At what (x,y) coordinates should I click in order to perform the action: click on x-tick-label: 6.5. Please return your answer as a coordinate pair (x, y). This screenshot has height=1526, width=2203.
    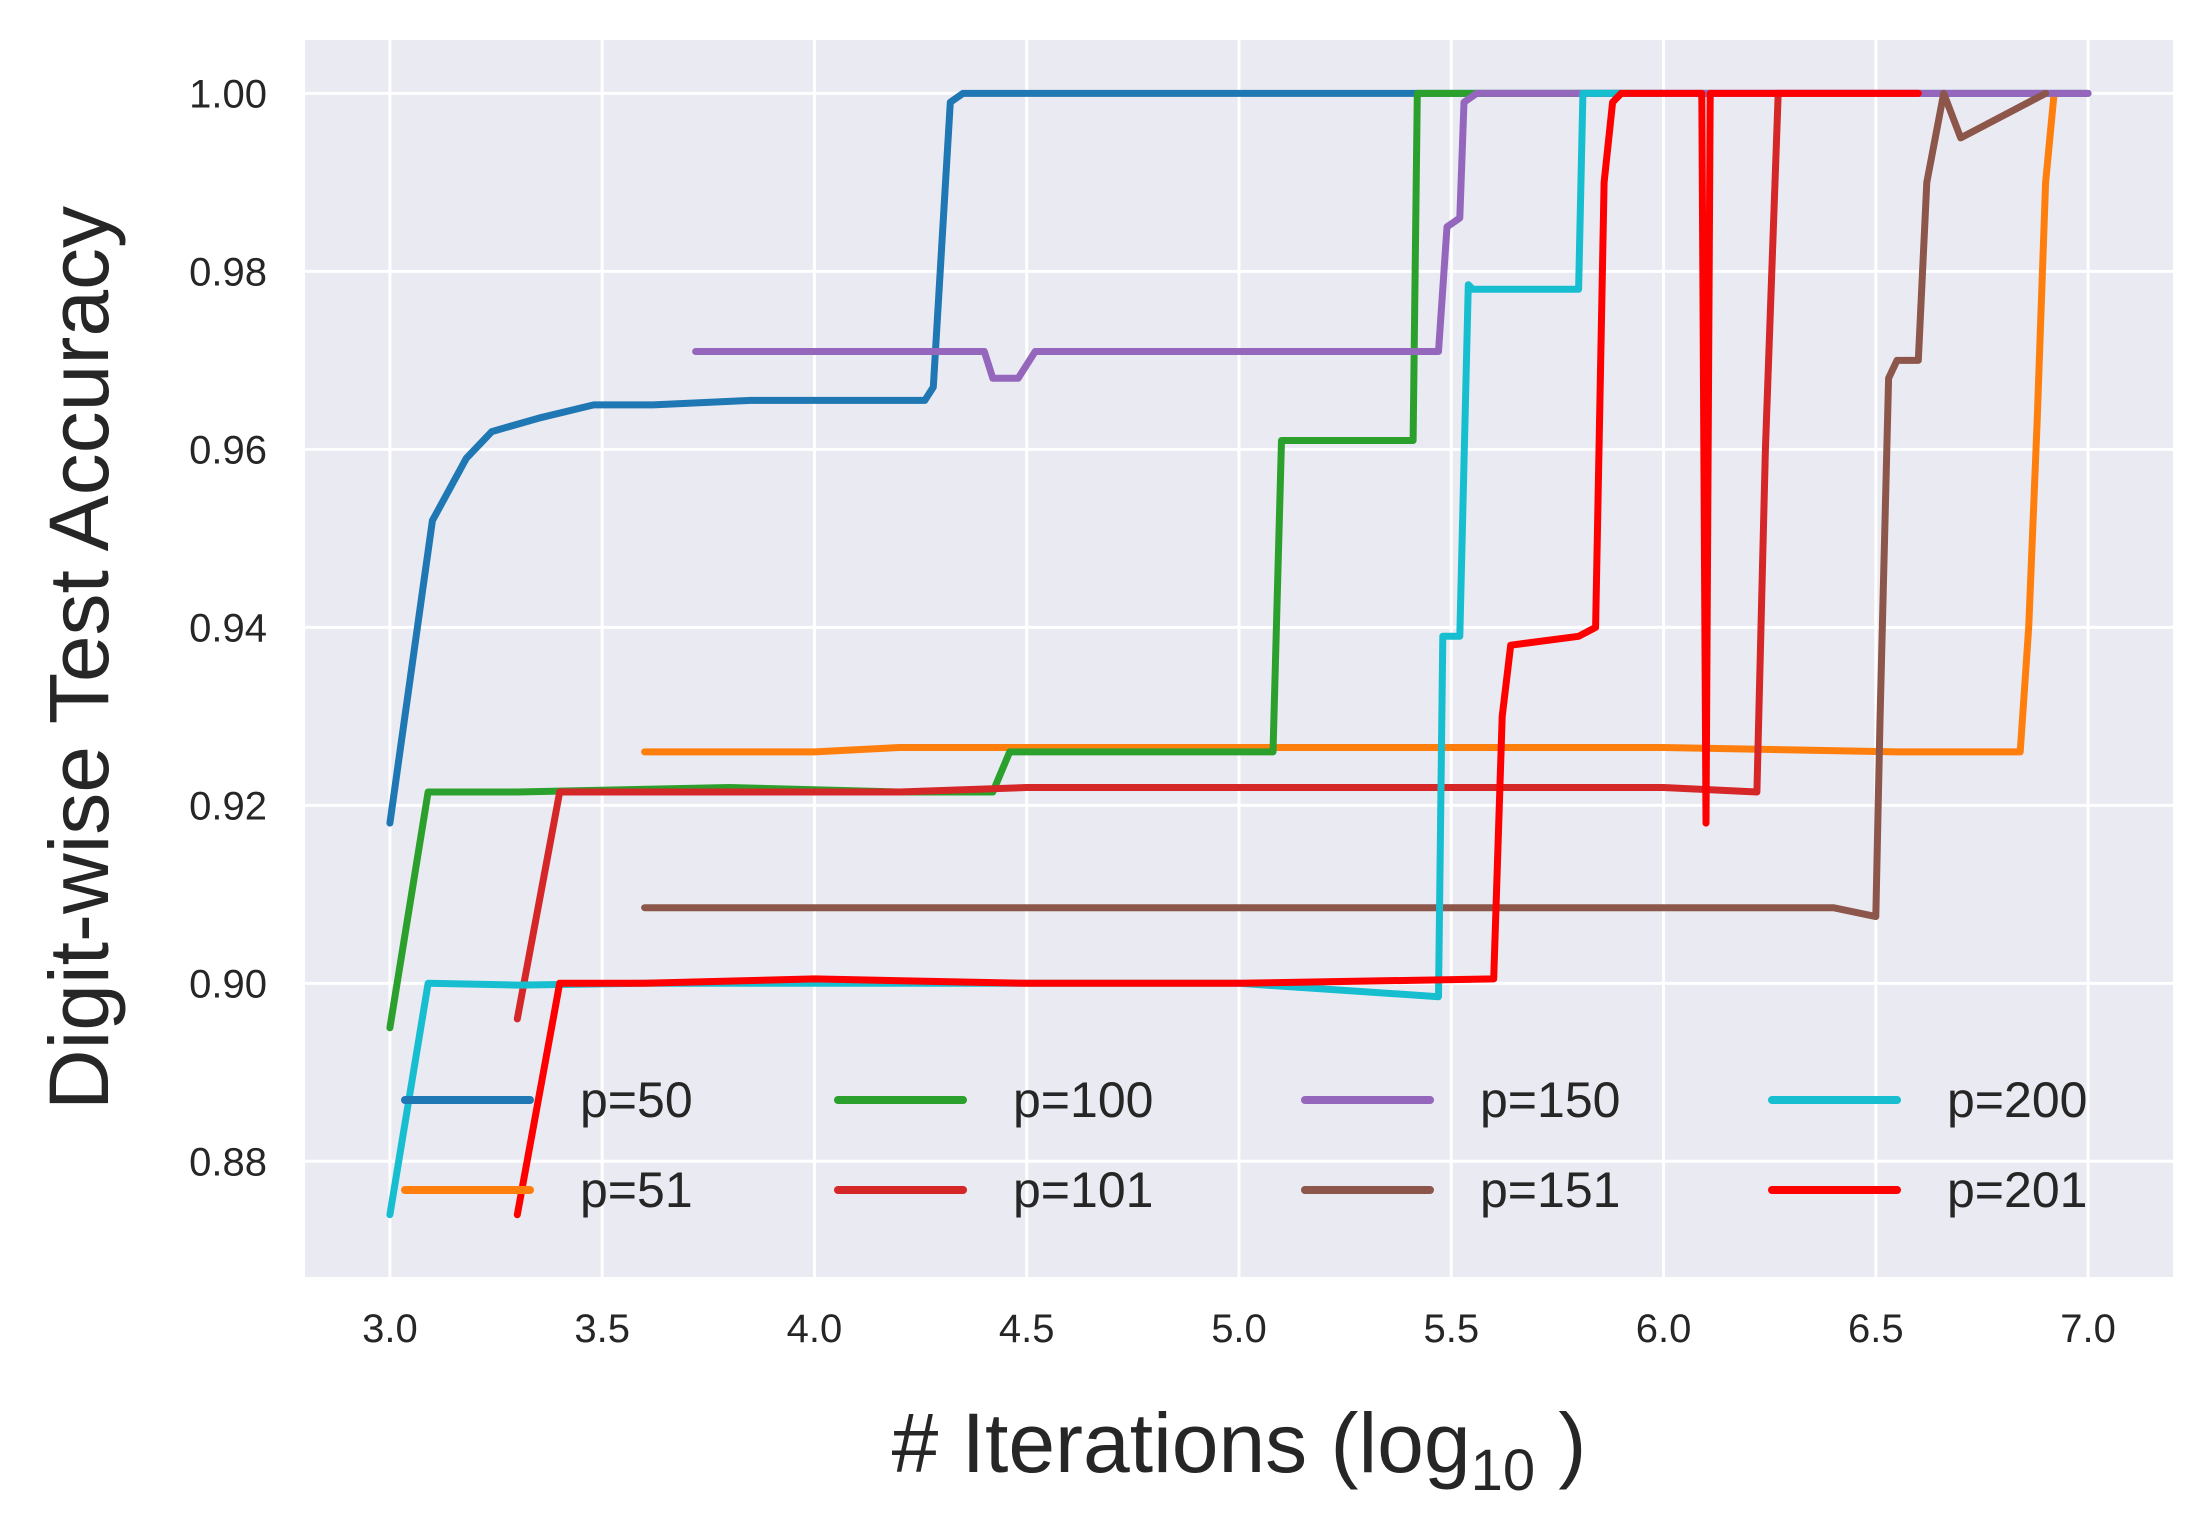
    Looking at the image, I should click on (1876, 1329).